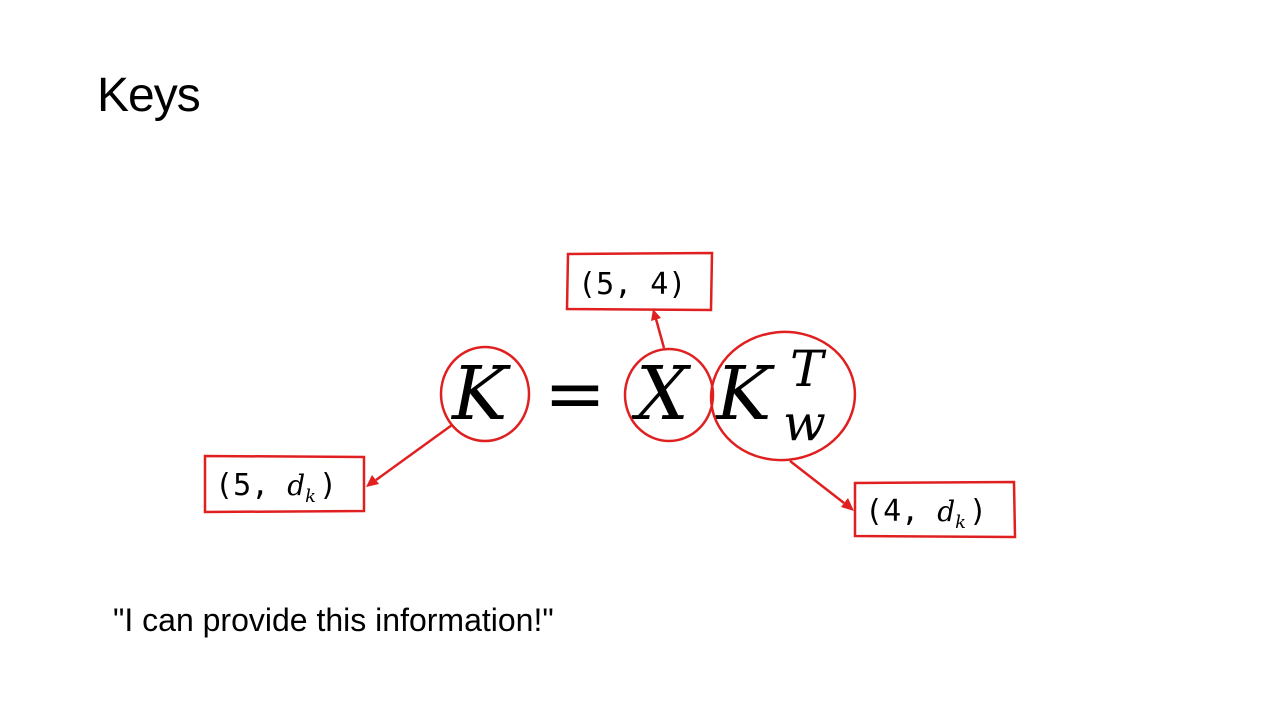 This screenshot has height=720, width=1280. What do you see at coordinates (817, 482) in the screenshot?
I see `arrow-kw-line` at bounding box center [817, 482].